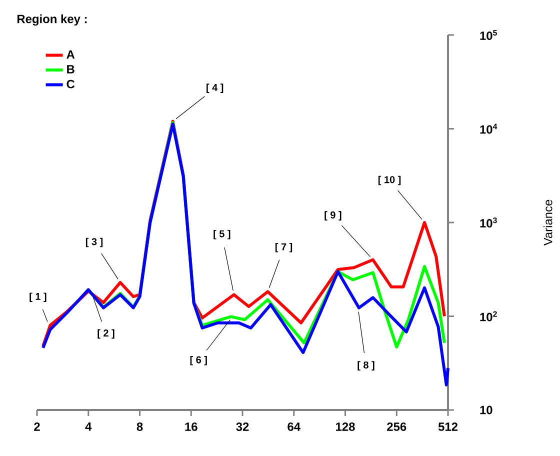  What do you see at coordinates (548, 223) in the screenshot?
I see `y-axis-title: Variance` at bounding box center [548, 223].